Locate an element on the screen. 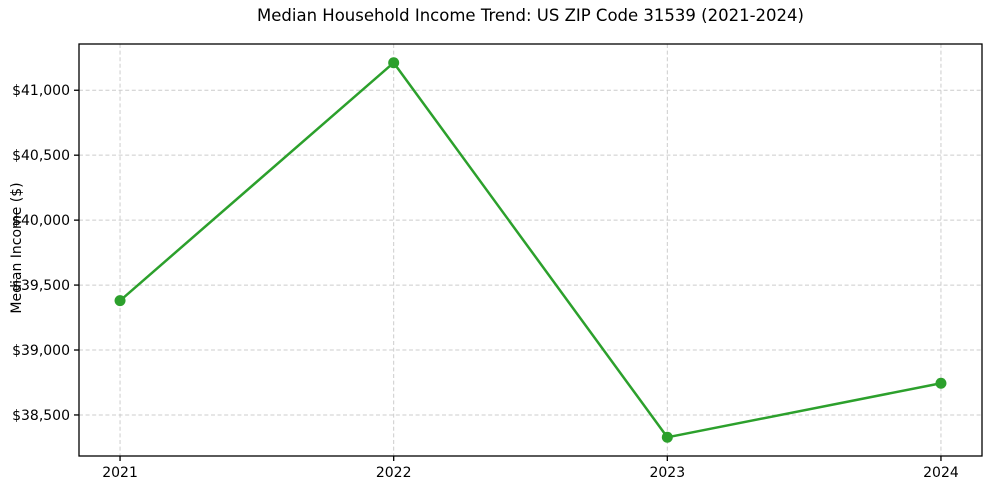 The image size is (989, 490). y-tick-label: $39,000 is located at coordinates (41, 351).